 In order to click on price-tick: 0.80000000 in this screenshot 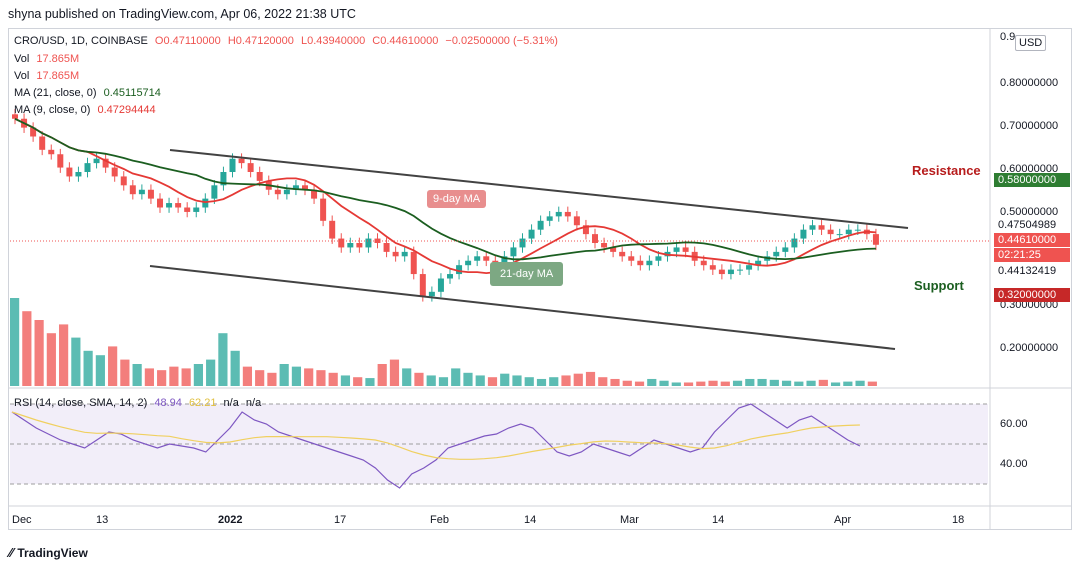, I will do `click(1029, 83)`.